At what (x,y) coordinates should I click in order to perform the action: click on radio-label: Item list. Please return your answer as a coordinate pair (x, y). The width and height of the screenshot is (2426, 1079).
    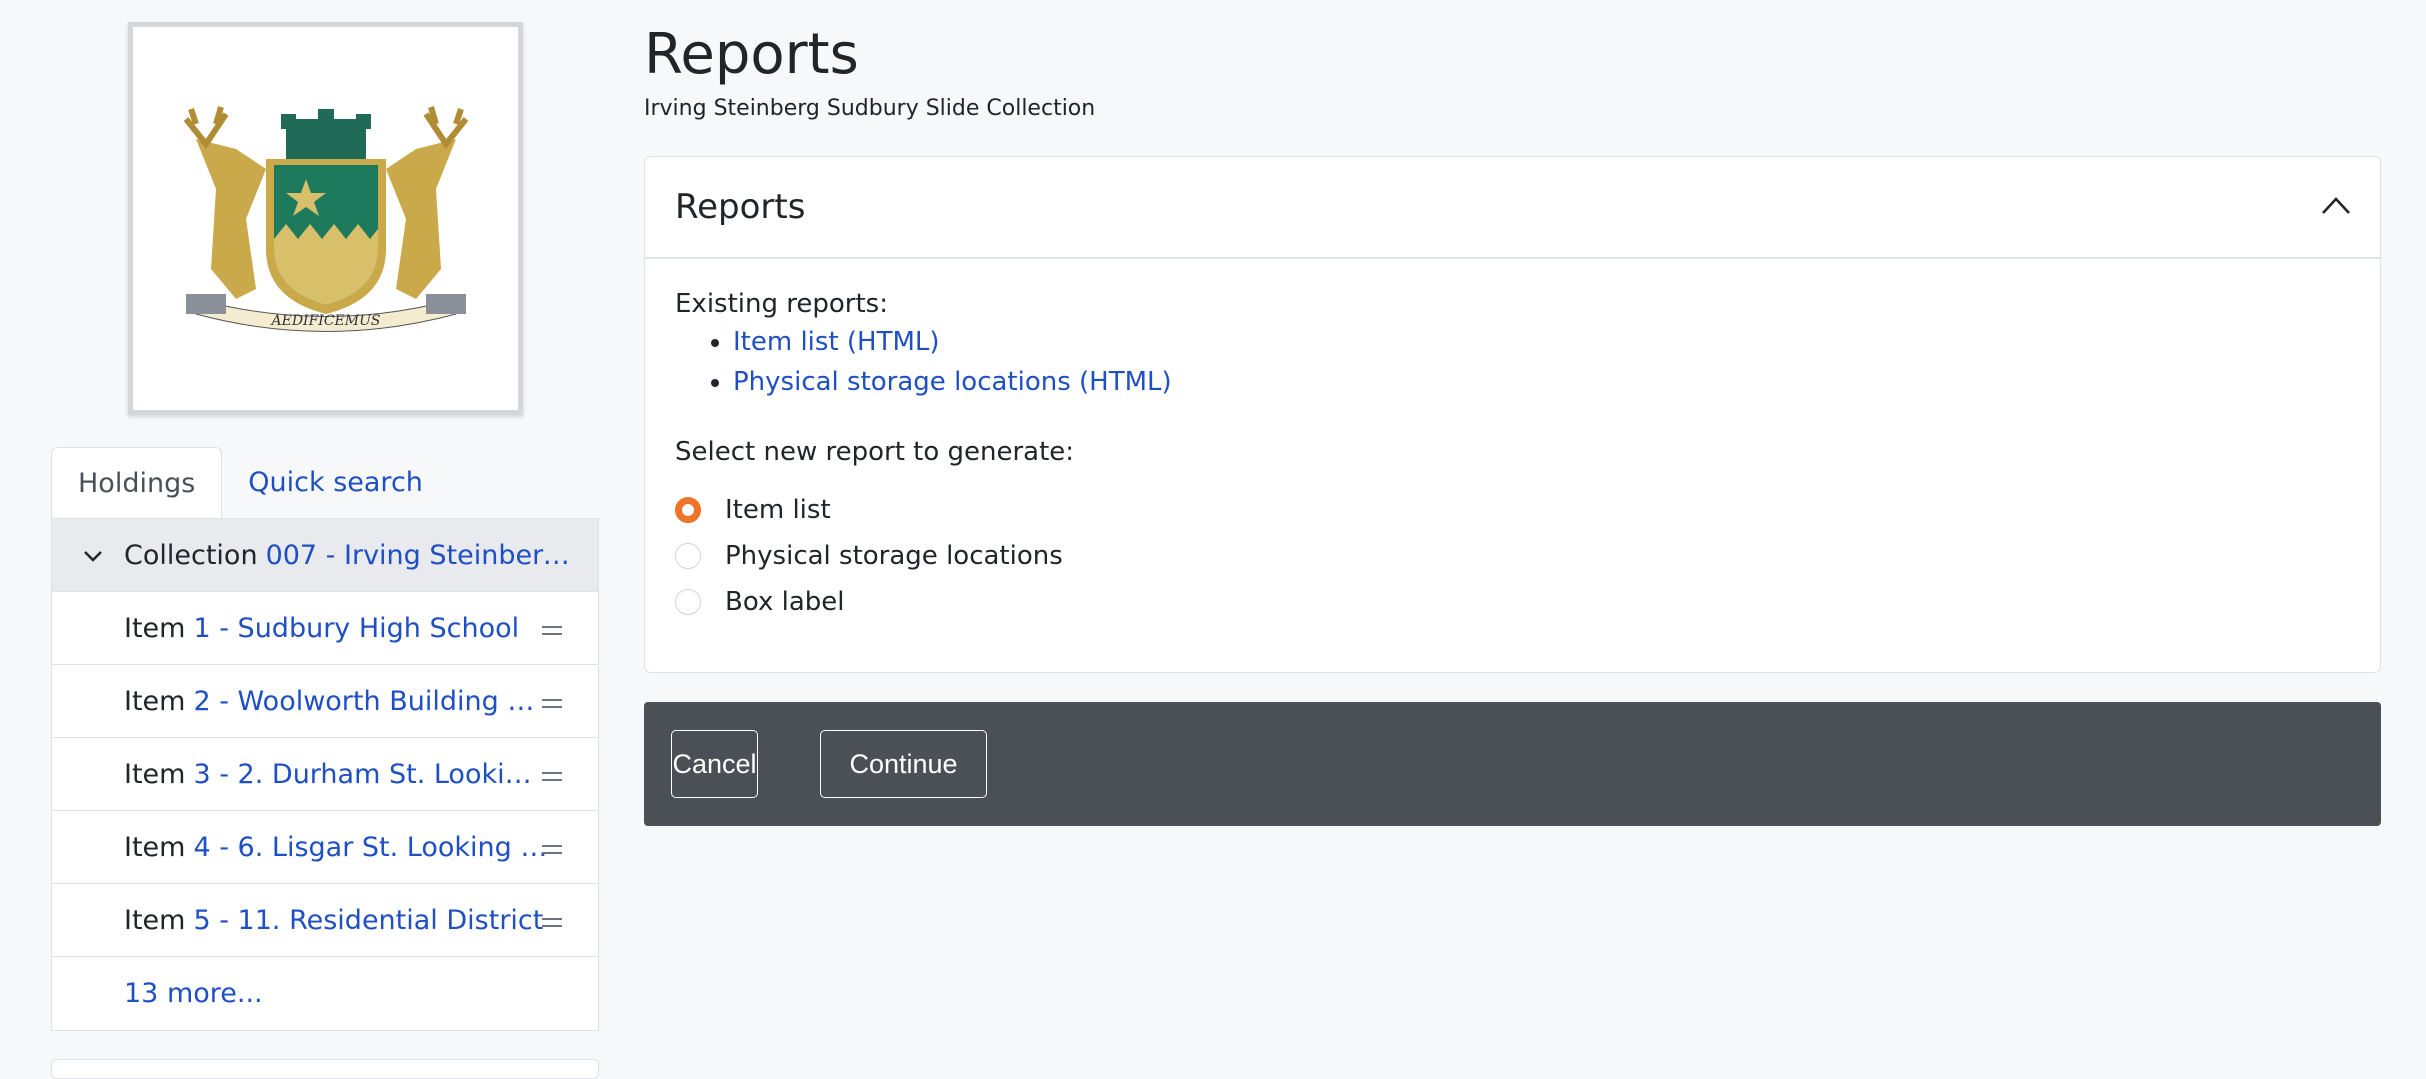
    Looking at the image, I should click on (778, 510).